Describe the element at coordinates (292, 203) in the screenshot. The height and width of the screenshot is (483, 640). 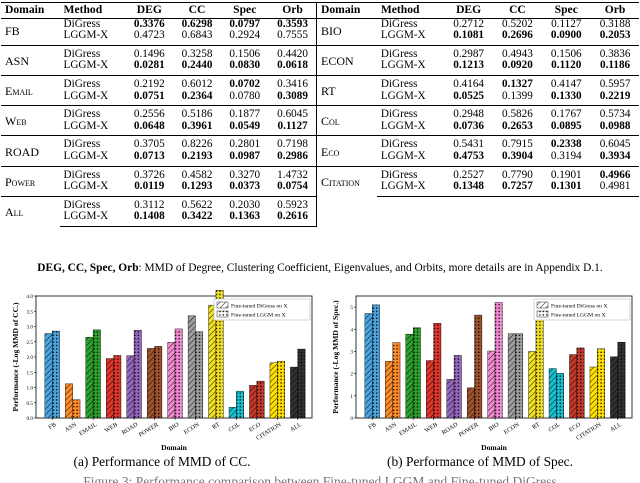
I see `value-cell: 0.5923` at that location.